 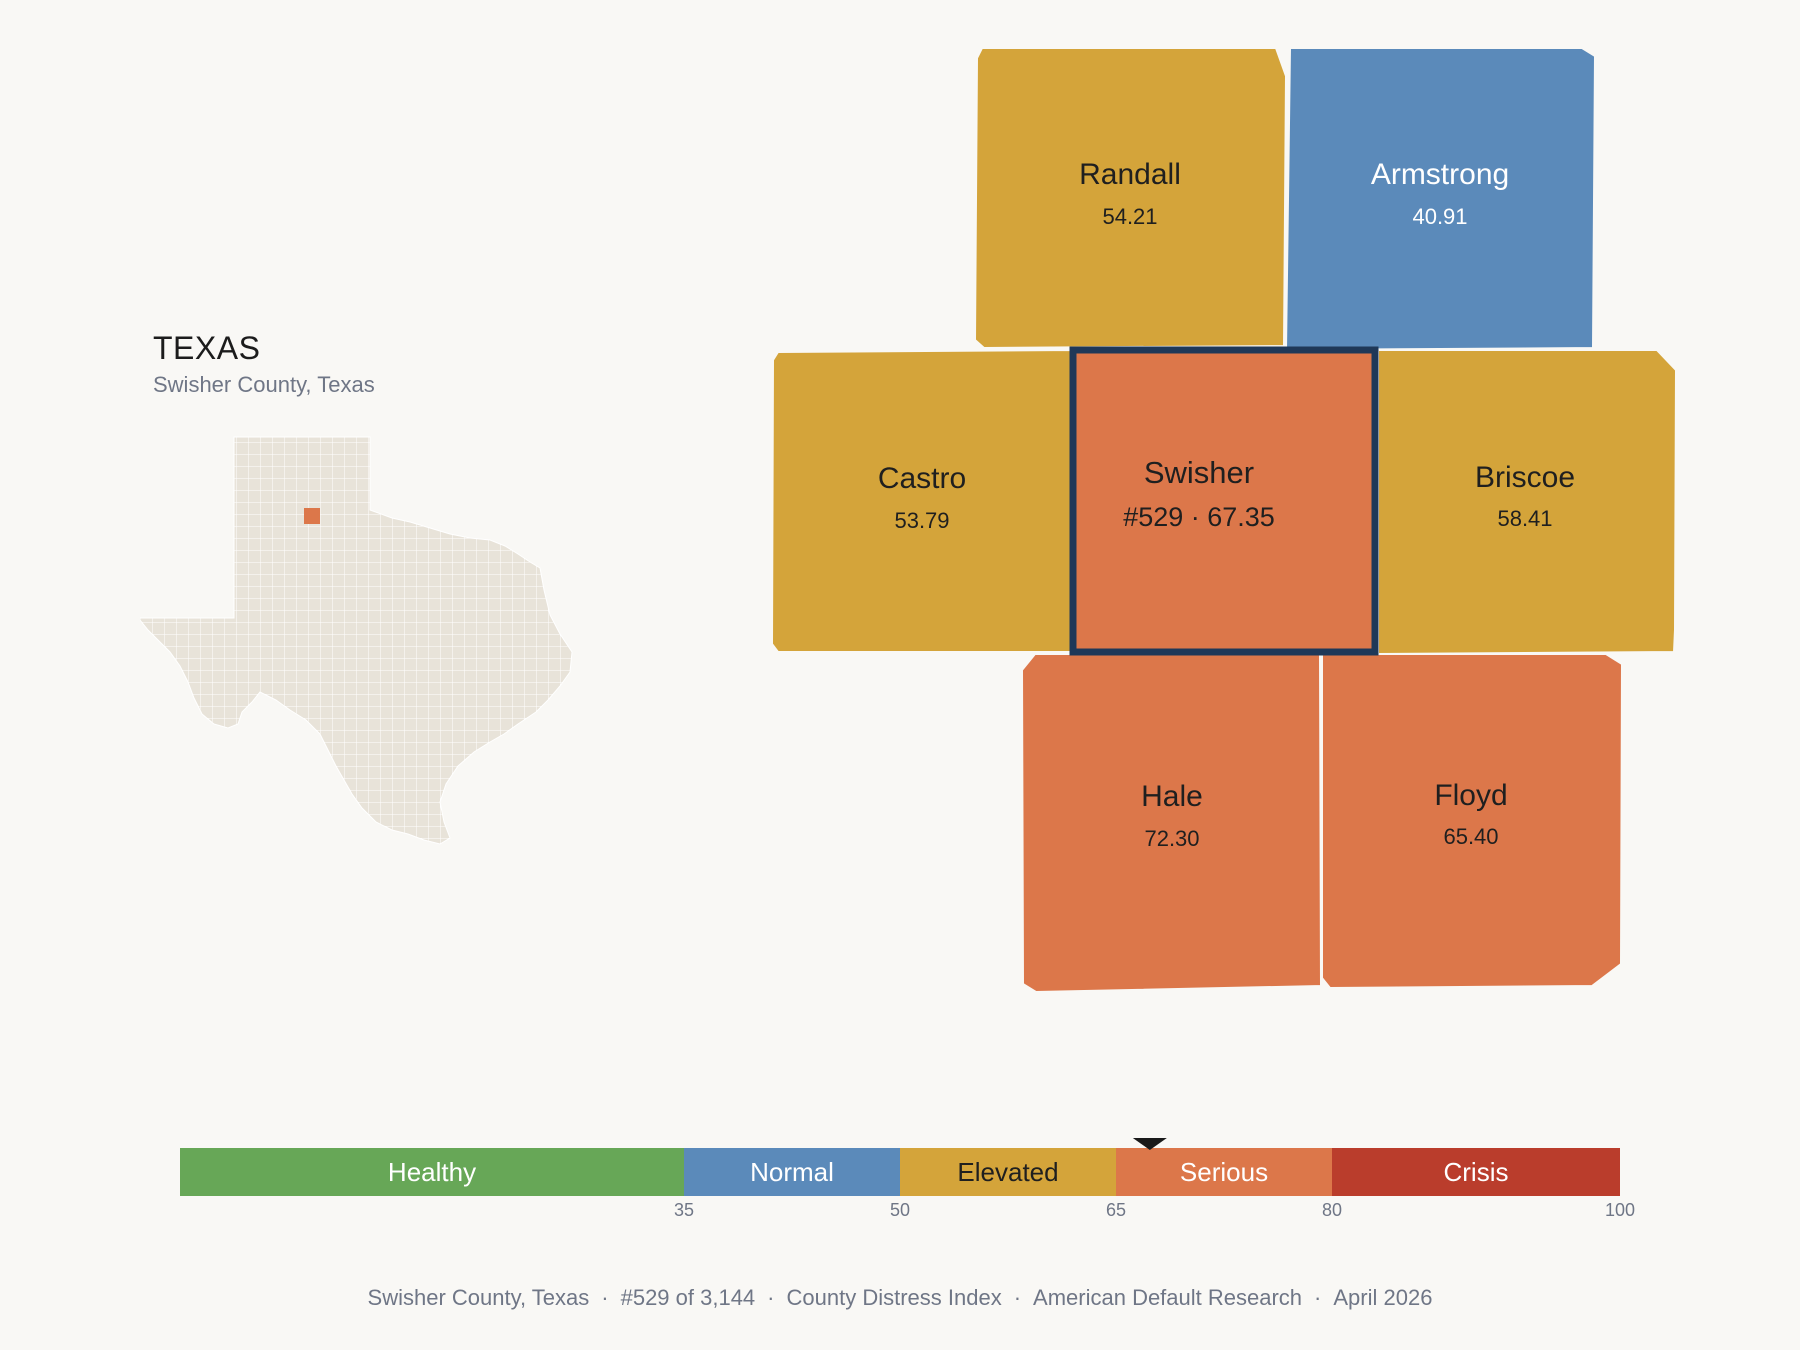 What do you see at coordinates (1470, 836) in the screenshot?
I see `county-value-floyd: 65.40` at bounding box center [1470, 836].